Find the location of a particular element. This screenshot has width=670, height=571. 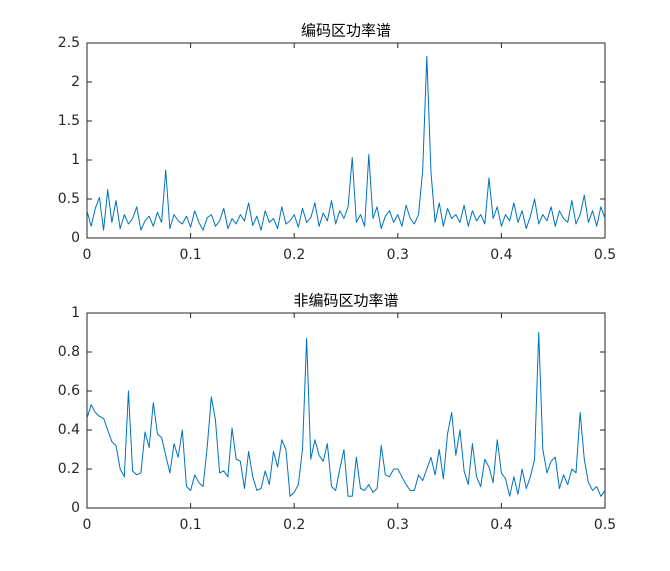

chart-title: 非编码区功率谱 is located at coordinates (345, 301).